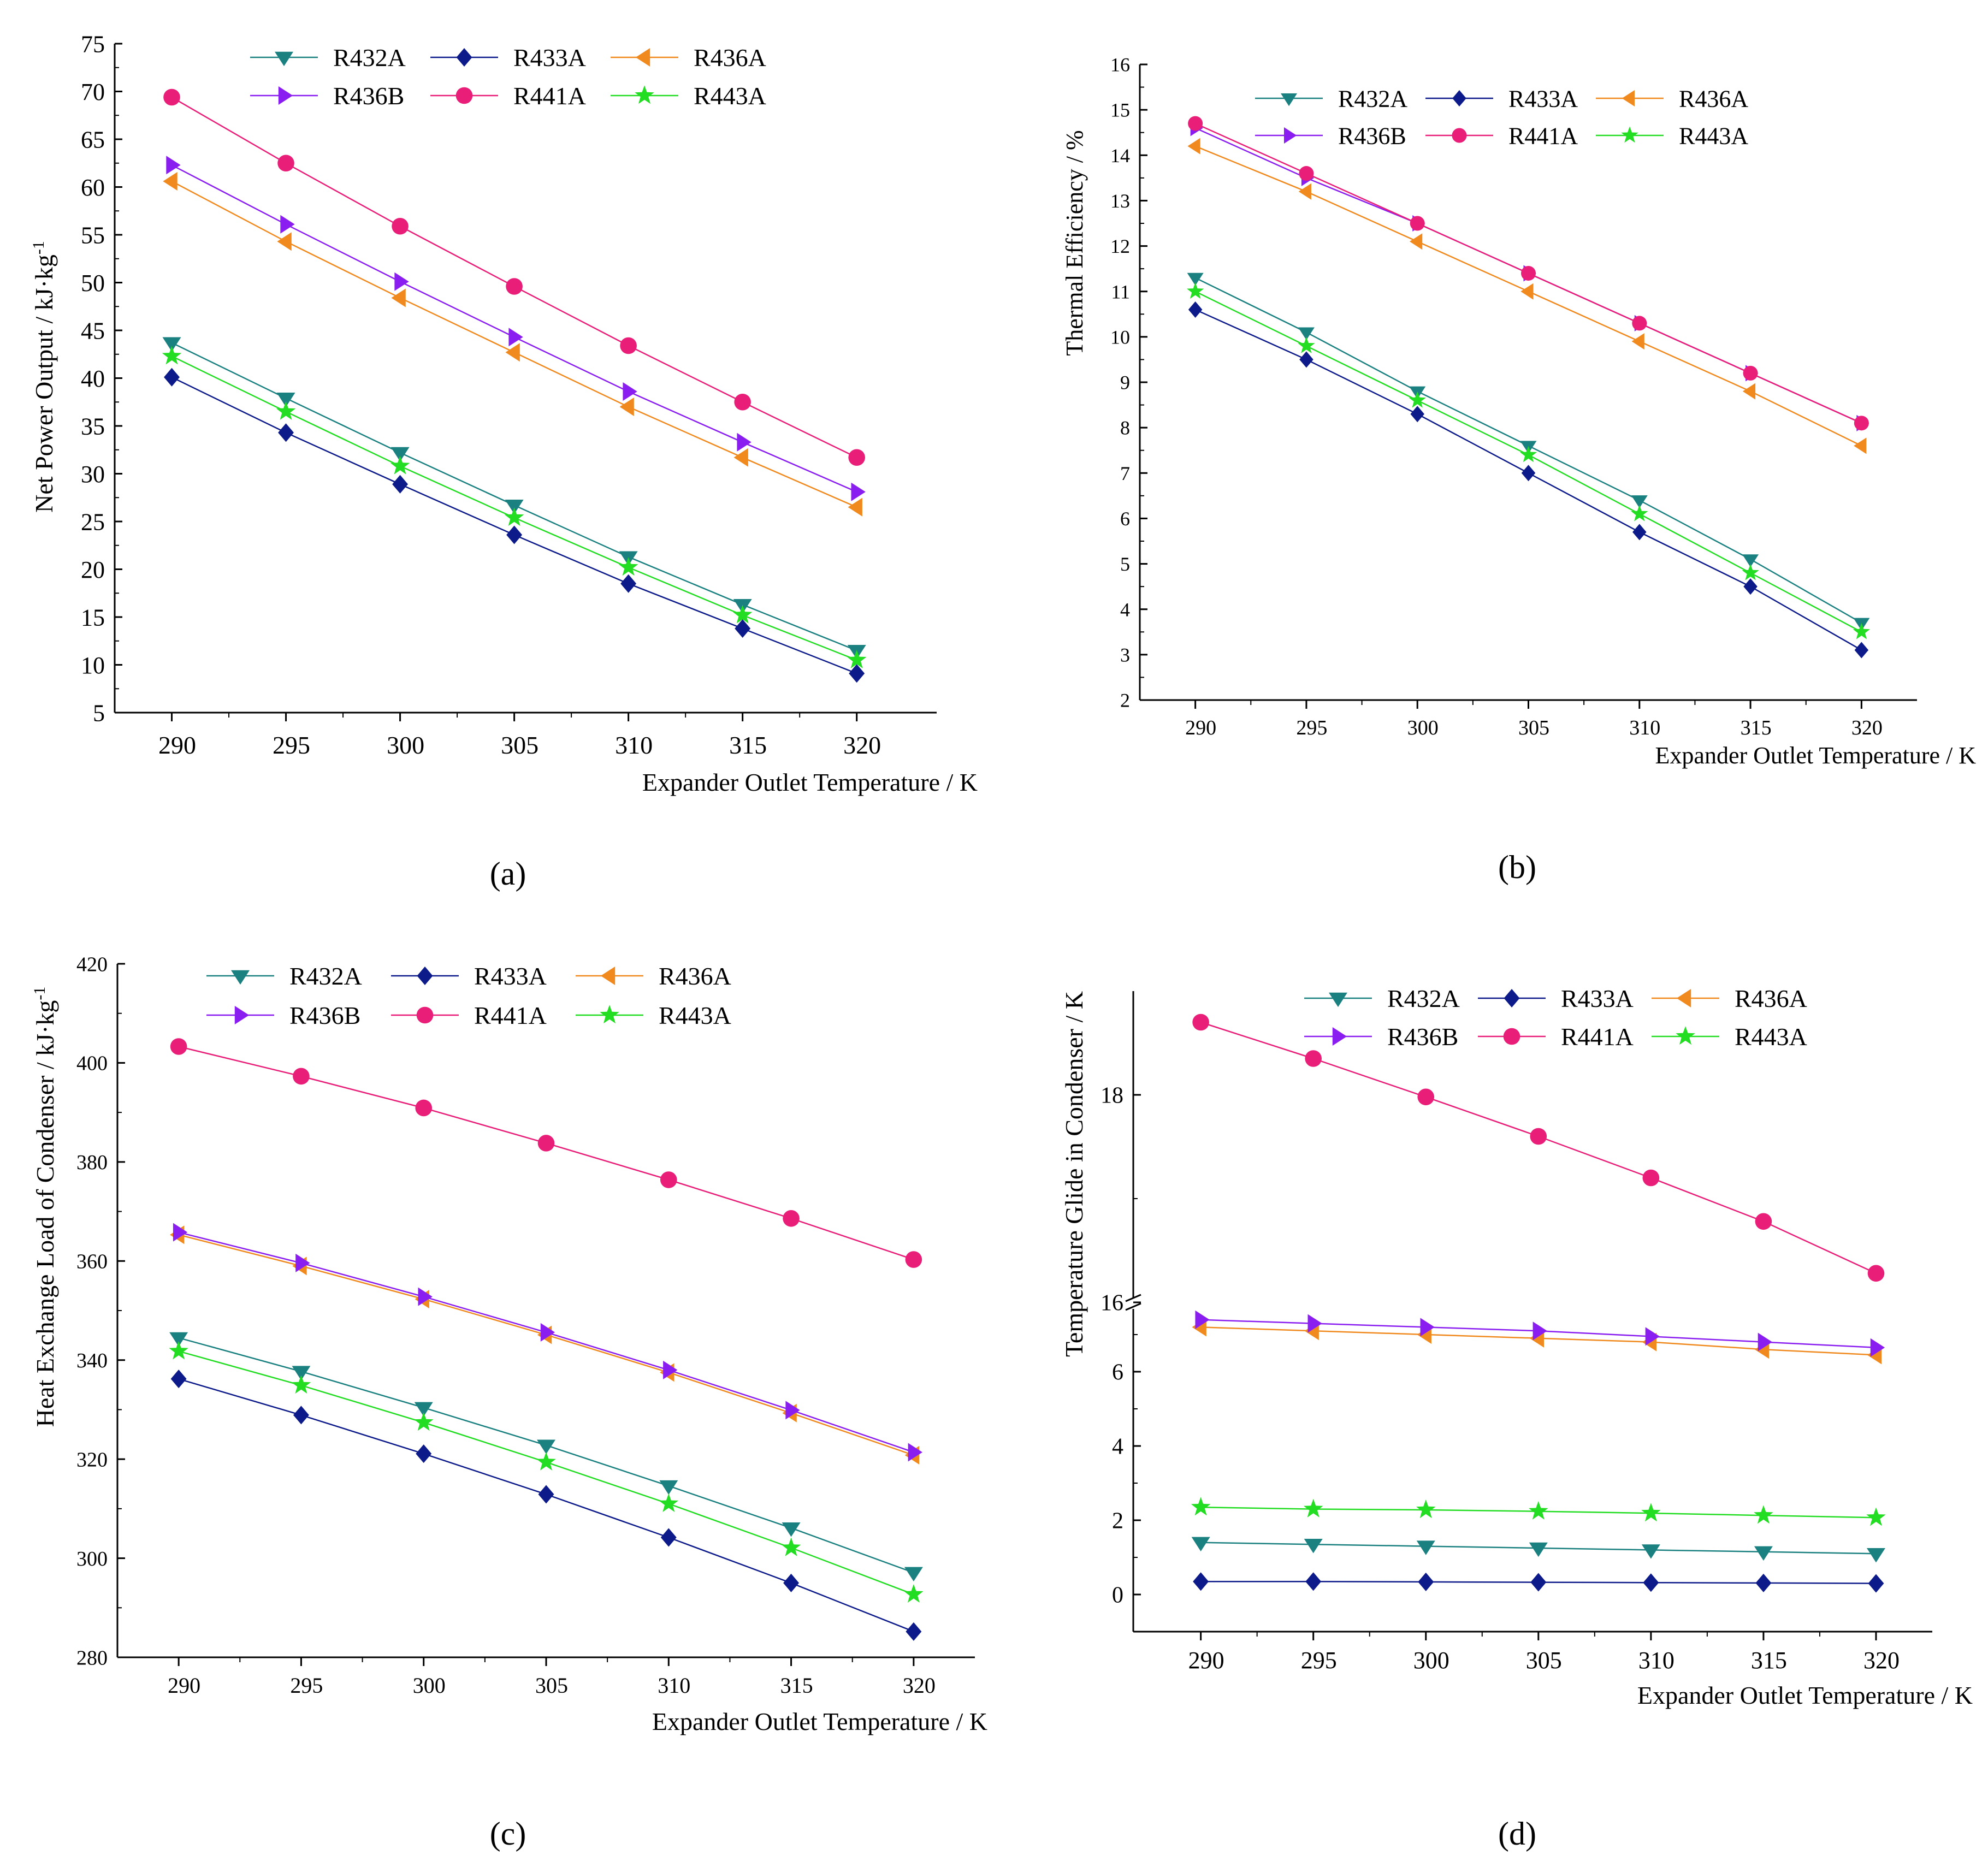 The height and width of the screenshot is (1873, 1988). What do you see at coordinates (1628, 98) in the screenshot?
I see `legend-marker-R436A` at bounding box center [1628, 98].